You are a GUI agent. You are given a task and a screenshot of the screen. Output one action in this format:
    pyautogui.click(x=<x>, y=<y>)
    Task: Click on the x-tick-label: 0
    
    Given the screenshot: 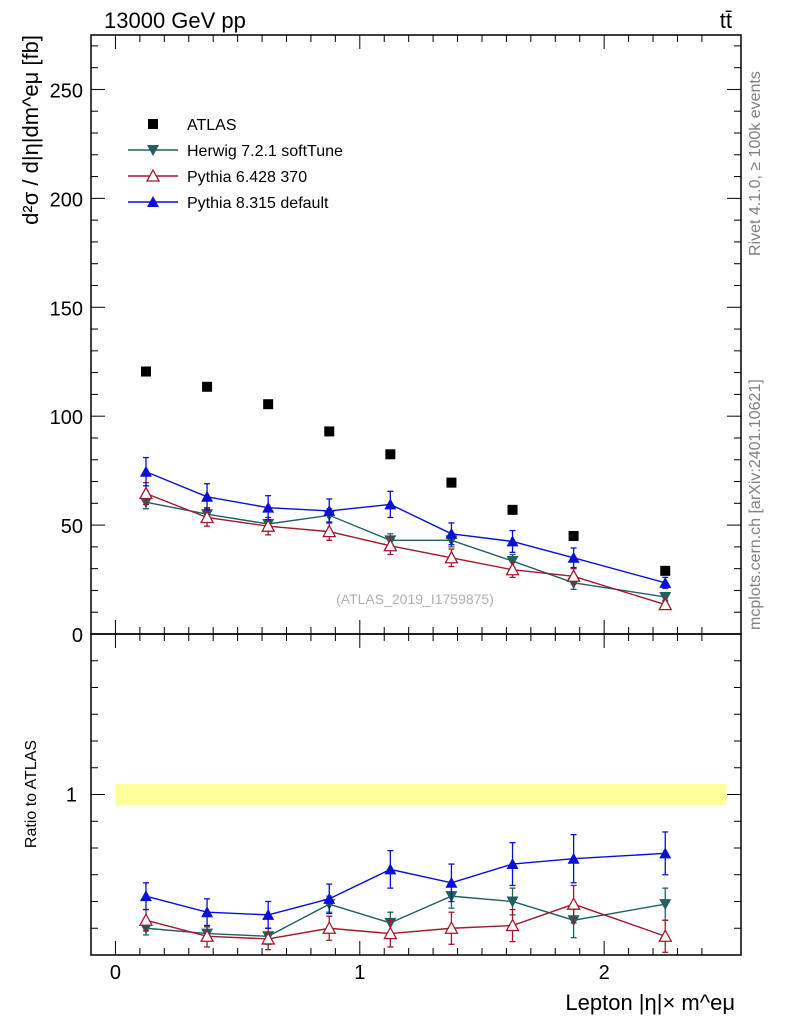 What is the action you would take?
    pyautogui.click(x=115, y=973)
    